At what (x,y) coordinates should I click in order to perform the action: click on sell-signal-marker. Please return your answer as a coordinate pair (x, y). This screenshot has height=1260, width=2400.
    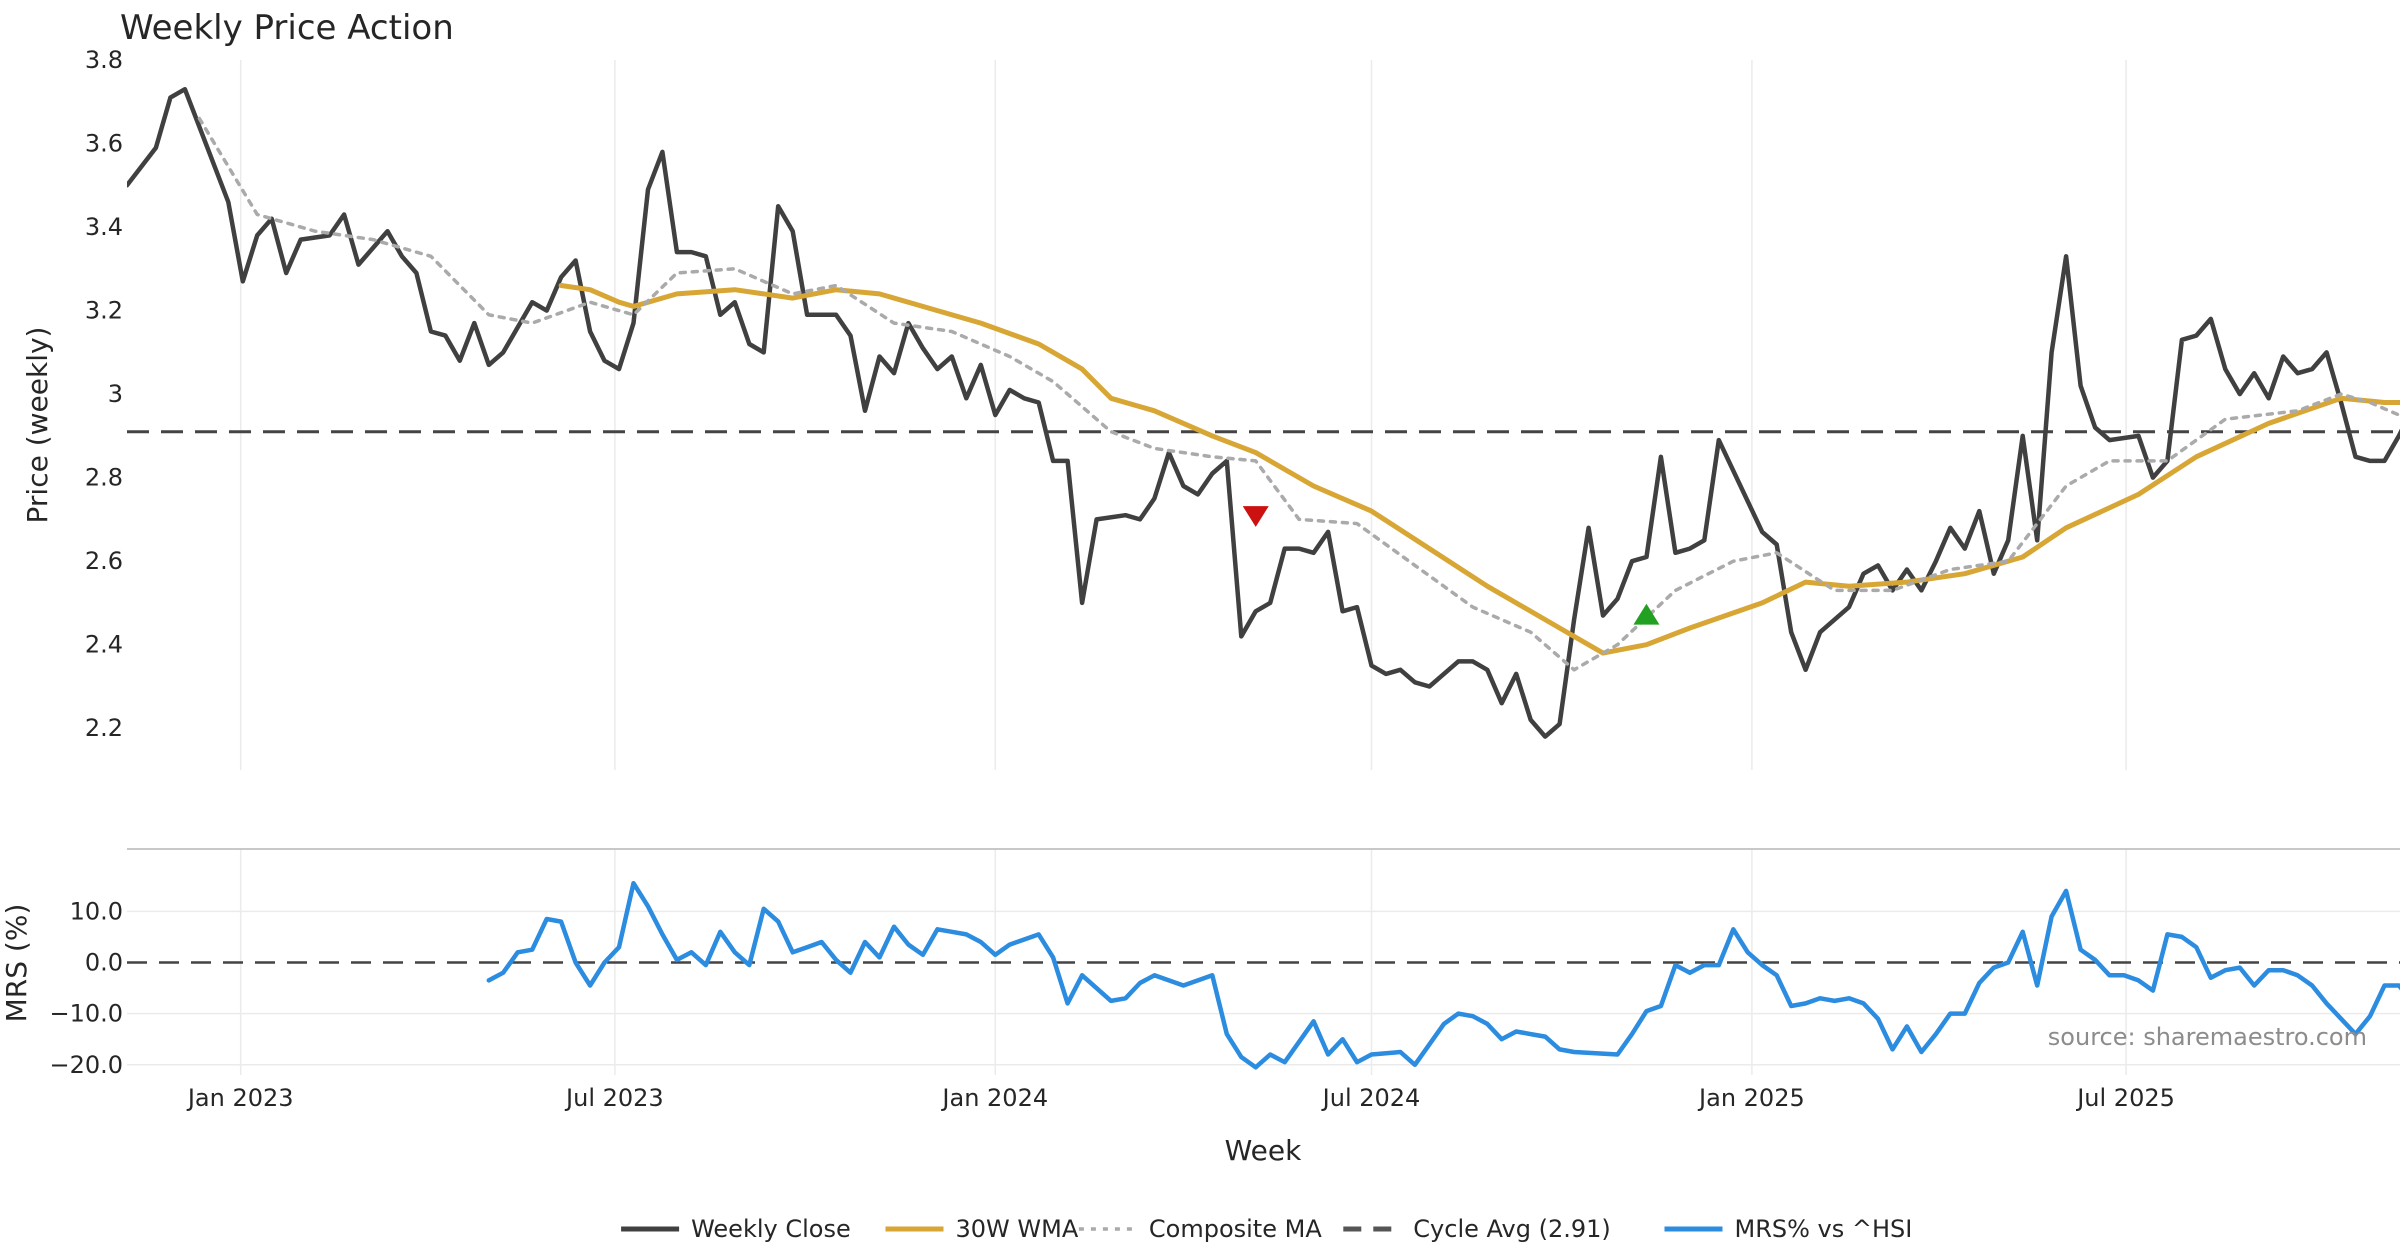
    Looking at the image, I should click on (1255, 516).